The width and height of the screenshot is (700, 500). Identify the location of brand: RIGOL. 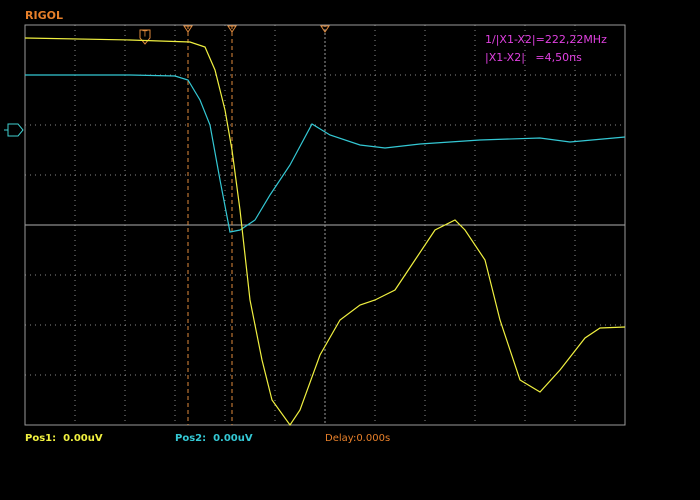
(44, 15).